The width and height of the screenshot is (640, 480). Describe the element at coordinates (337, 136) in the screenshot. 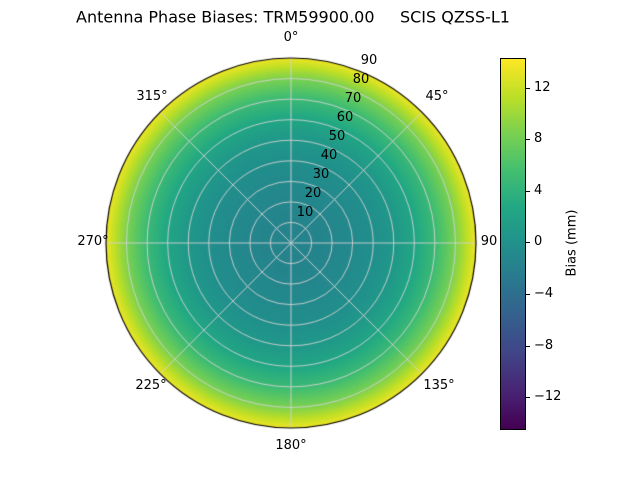

I see `radial-tick-50: 50` at that location.